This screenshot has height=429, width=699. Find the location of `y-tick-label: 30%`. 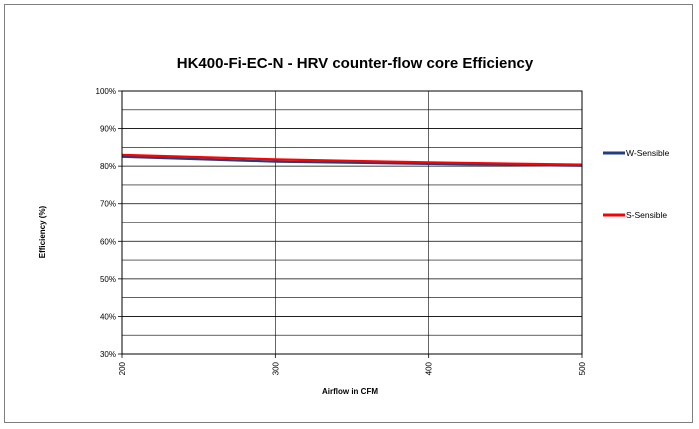

y-tick-label: 30% is located at coordinates (108, 354).